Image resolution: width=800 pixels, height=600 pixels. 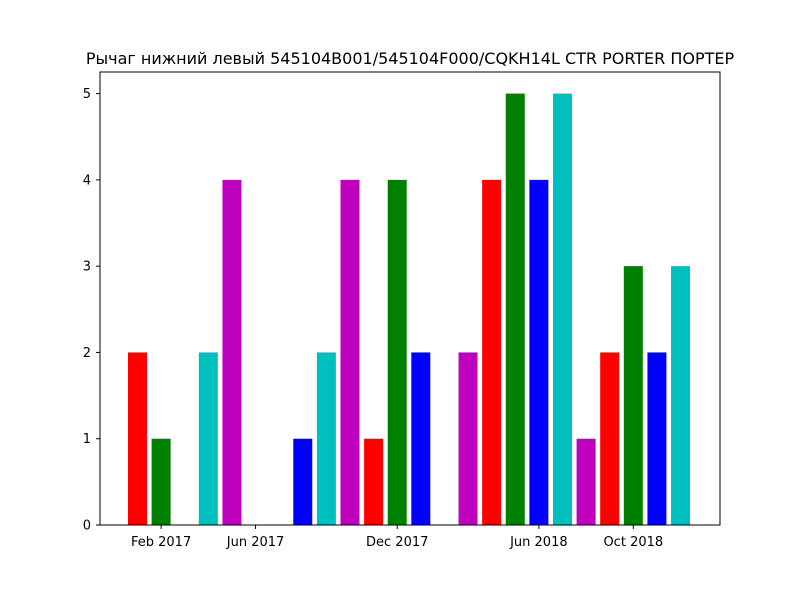 What do you see at coordinates (161, 542) in the screenshot?
I see `x-tick-label: Feb 2017` at bounding box center [161, 542].